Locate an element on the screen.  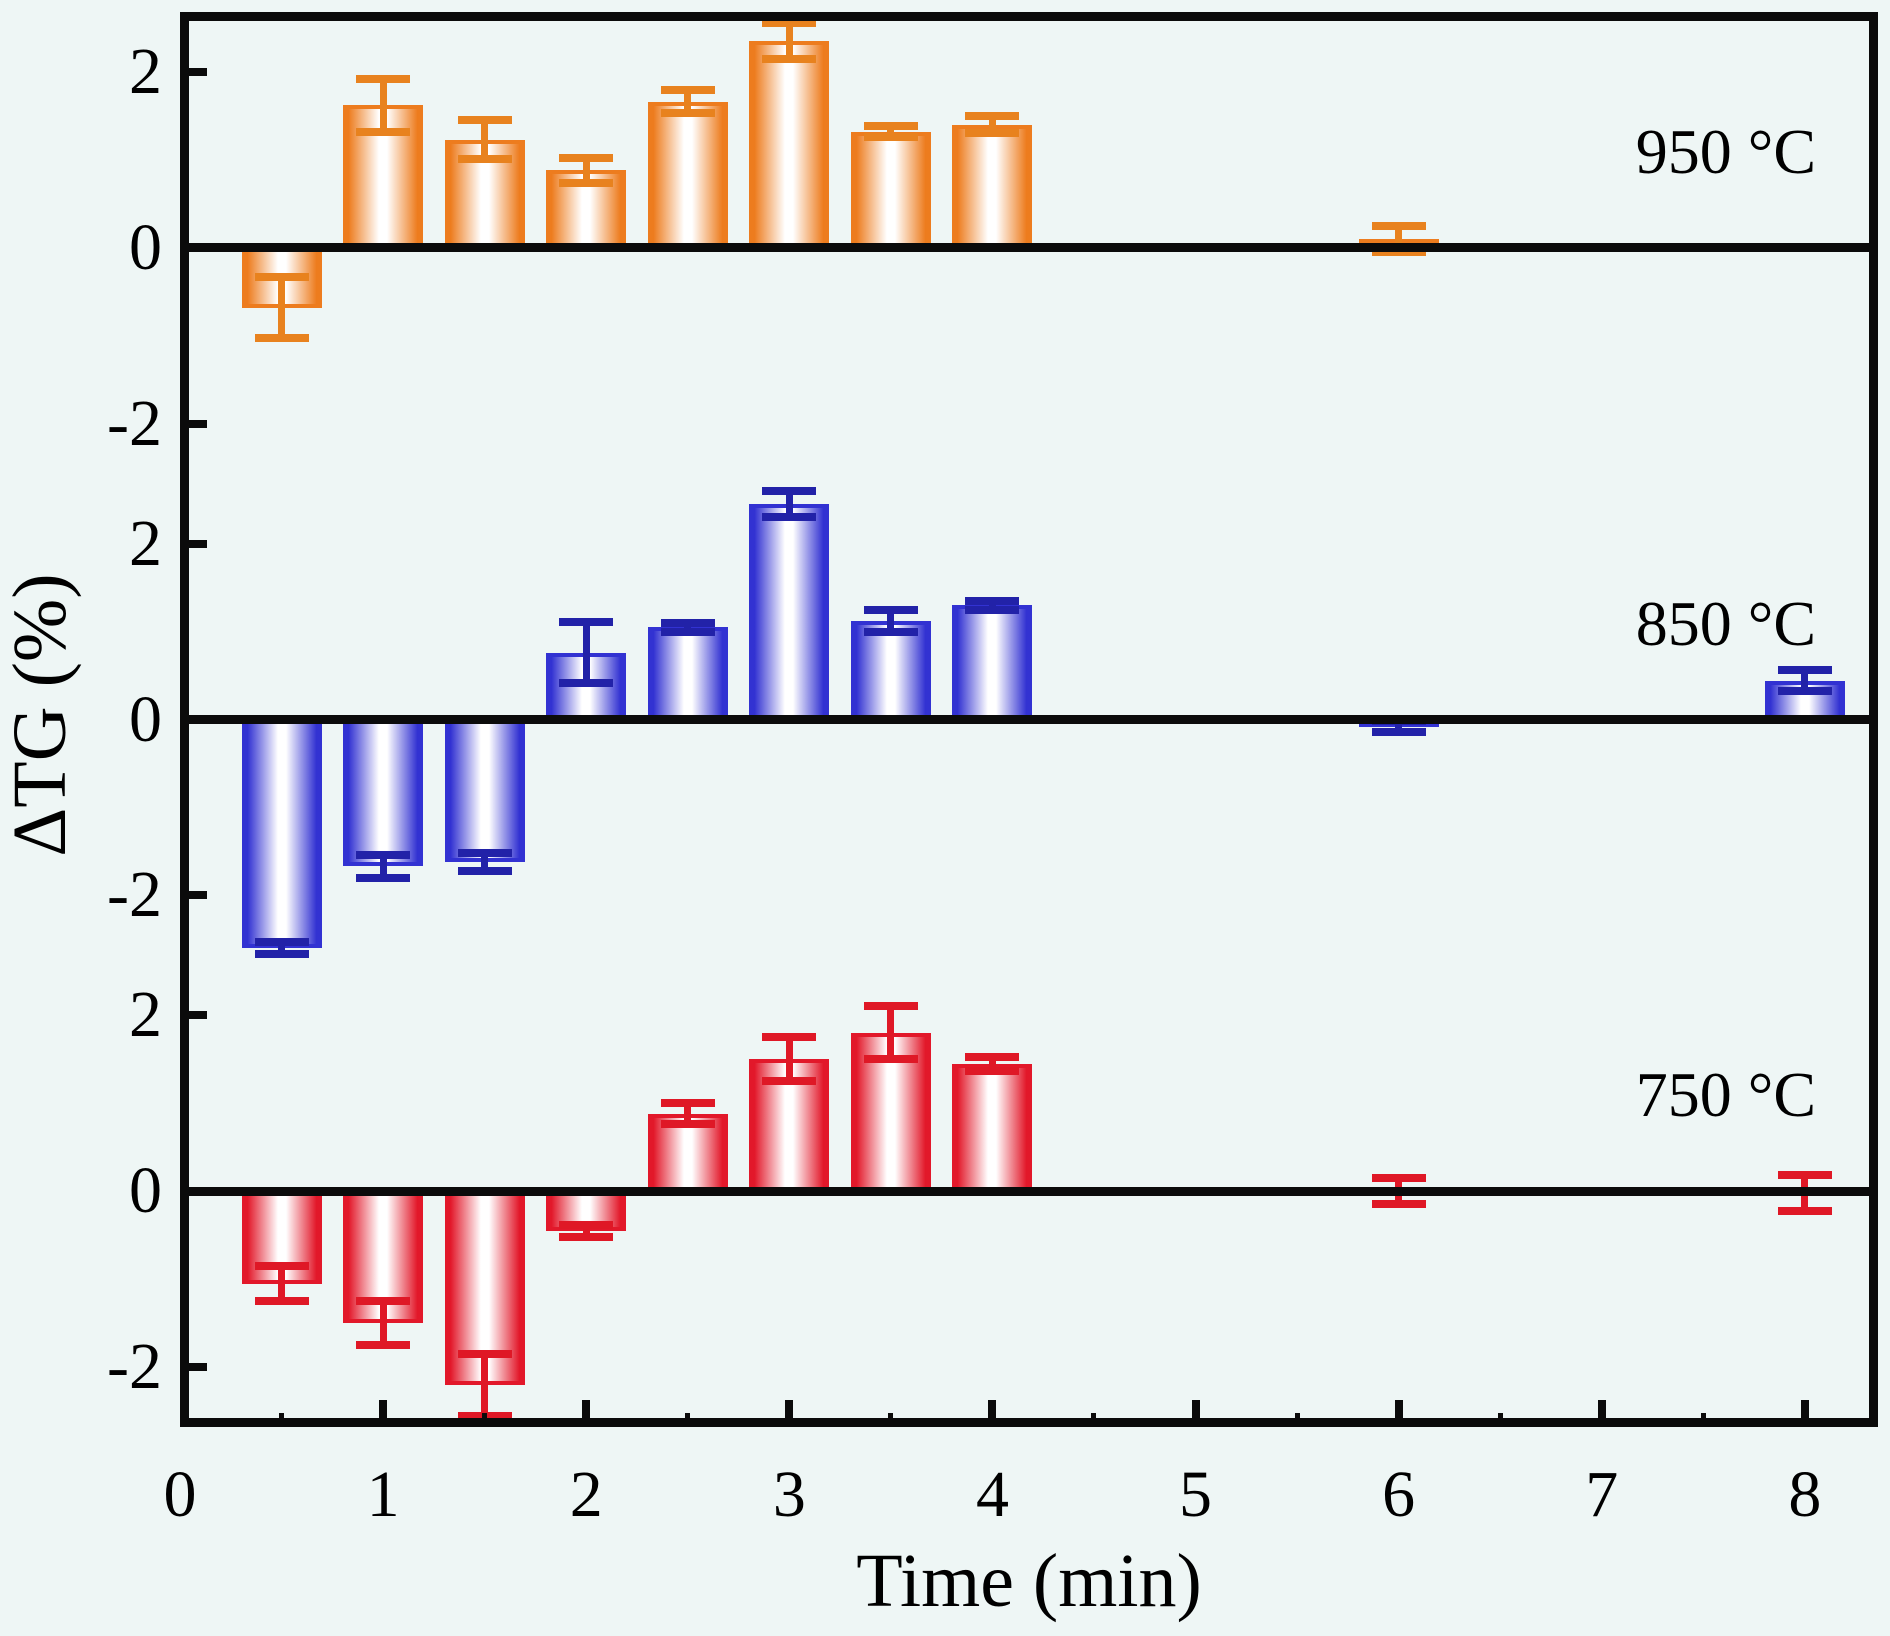
x-axis-title: Time (min) is located at coordinates (1029, 1581).